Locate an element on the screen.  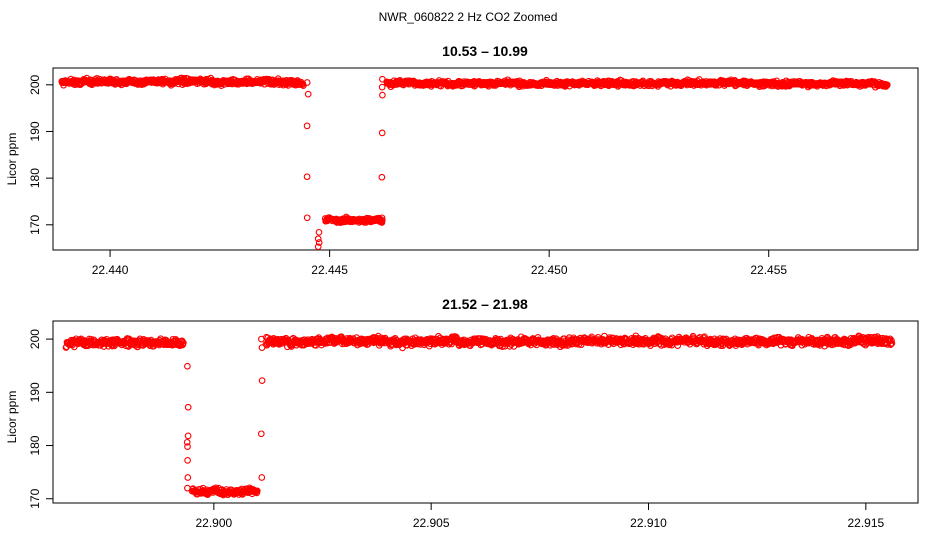
panel-top-y-axis: 170 180 190 200 is located at coordinates (41, 154).